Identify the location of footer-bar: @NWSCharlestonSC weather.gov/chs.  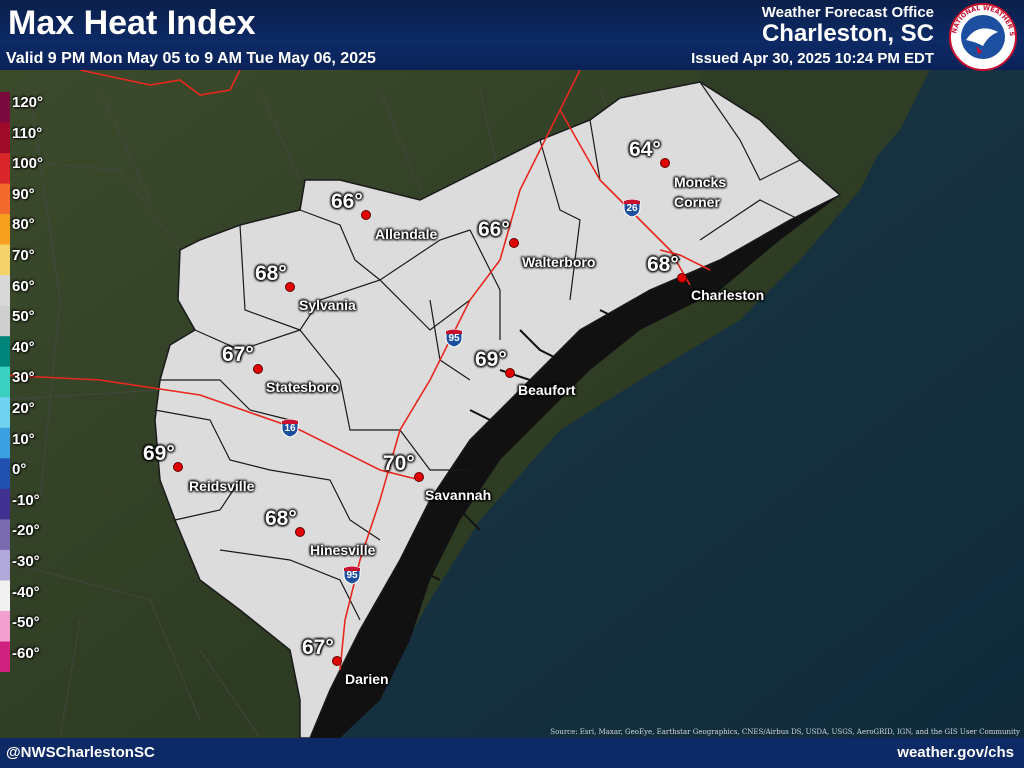
(512, 753).